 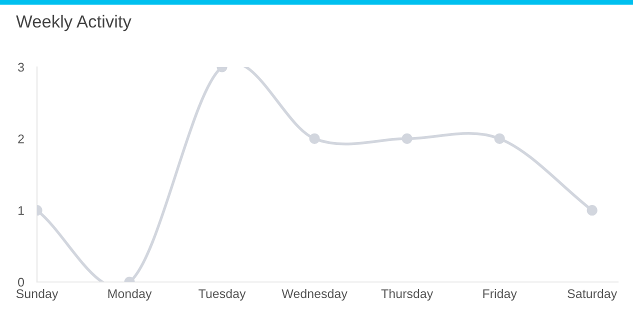 What do you see at coordinates (130, 294) in the screenshot?
I see `x-tick-label: Monday` at bounding box center [130, 294].